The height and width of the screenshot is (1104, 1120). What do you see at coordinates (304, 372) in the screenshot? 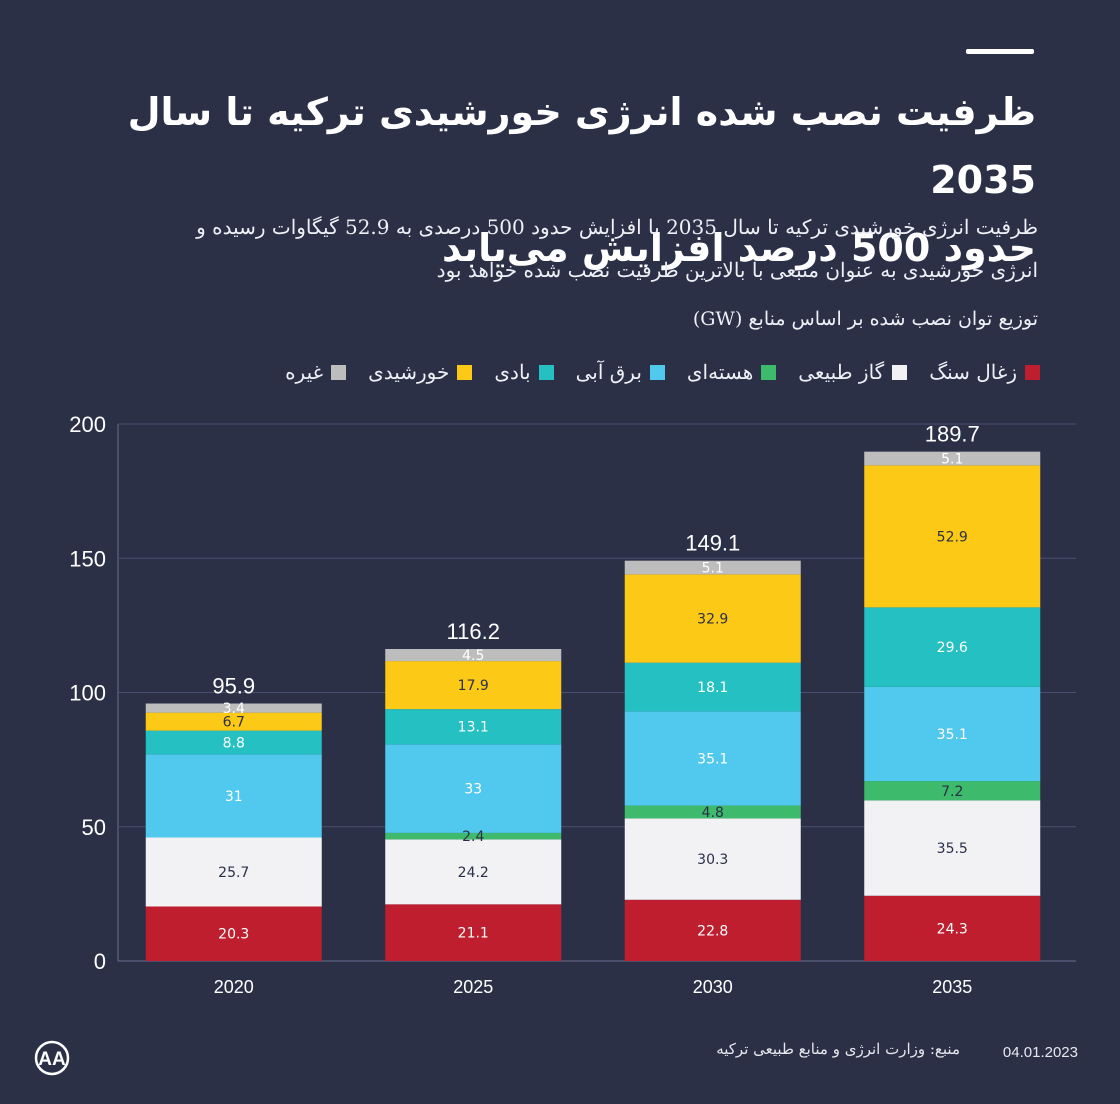
I see `legend-label-other: غیره` at bounding box center [304, 372].